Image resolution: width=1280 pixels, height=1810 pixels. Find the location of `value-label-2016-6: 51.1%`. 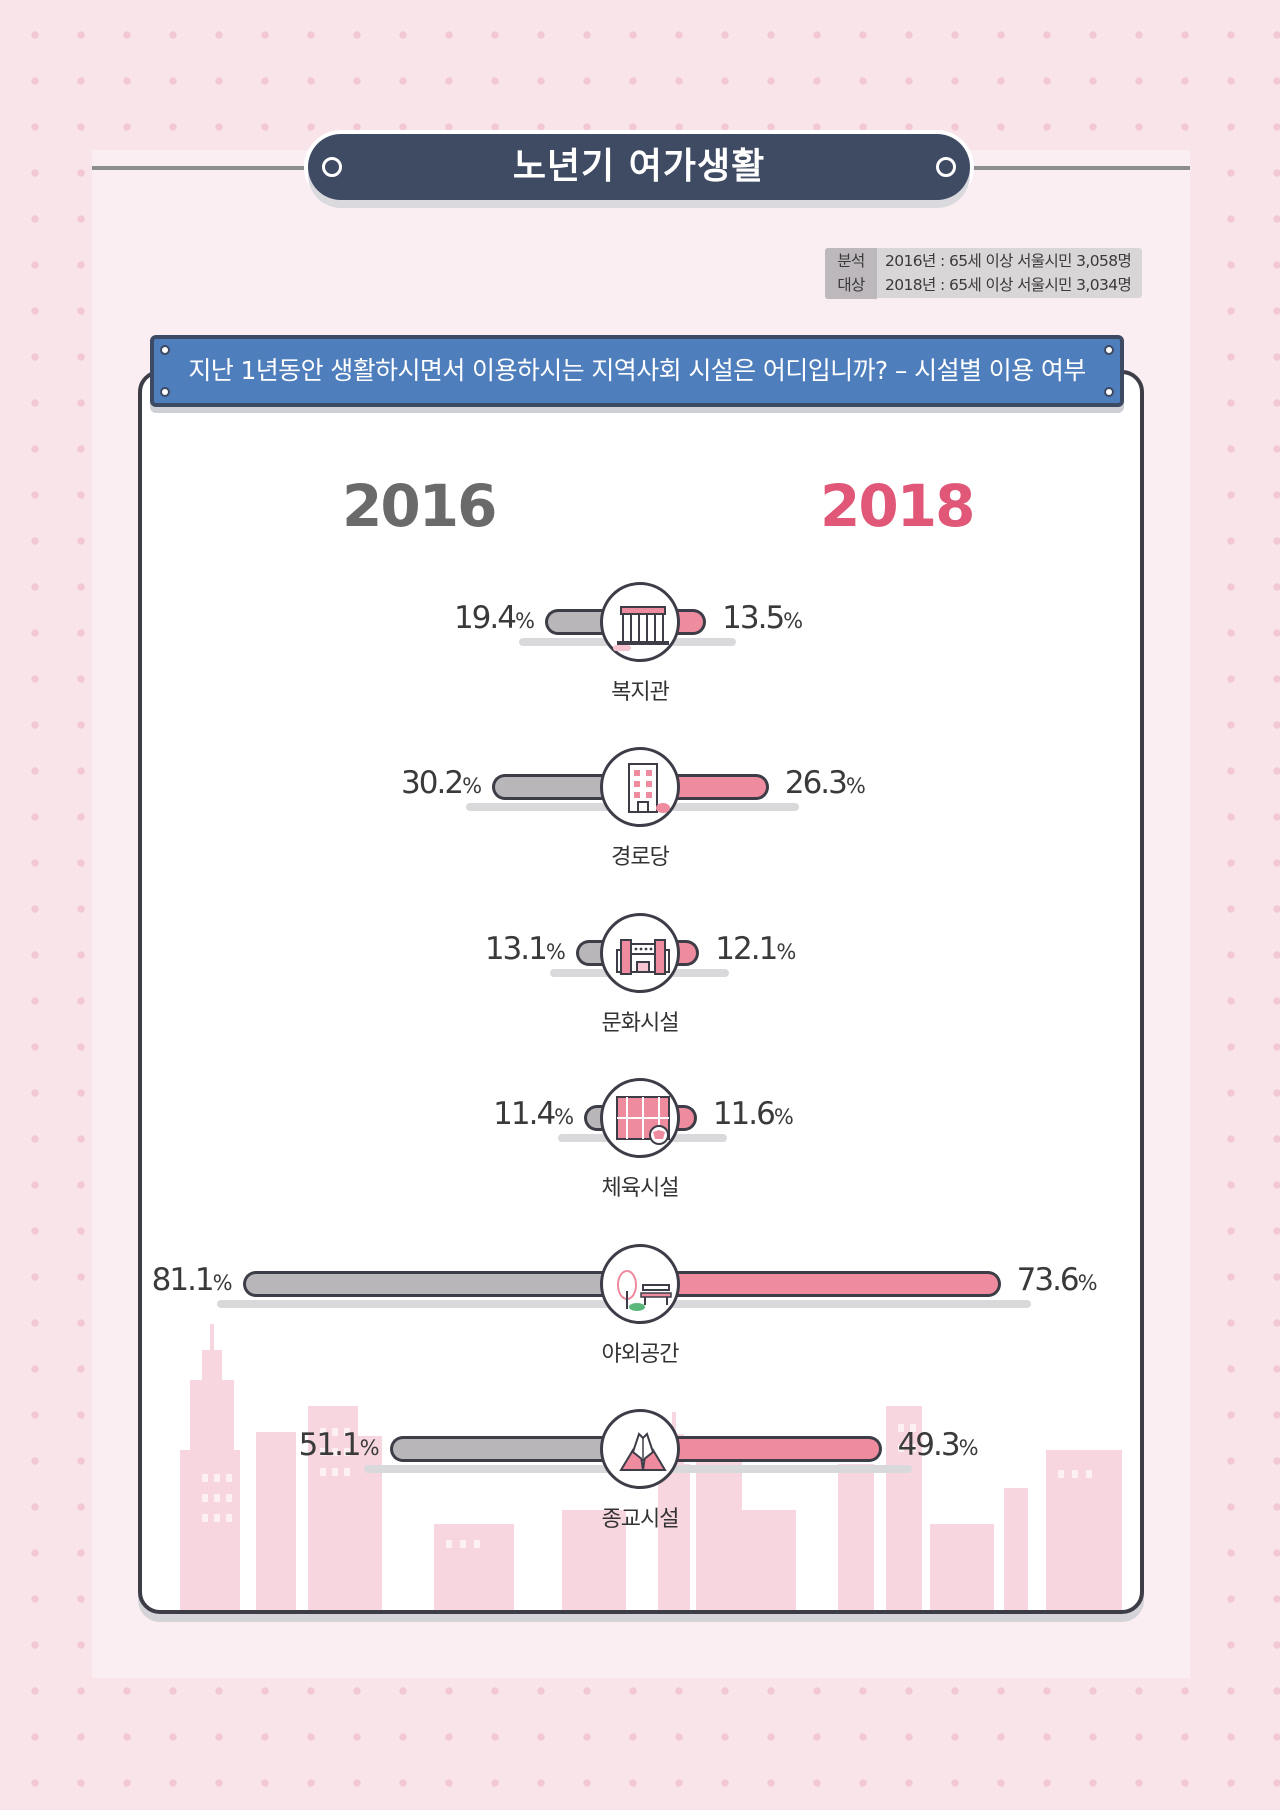

value-label-2016-6: 51.1% is located at coordinates (339, 1445).